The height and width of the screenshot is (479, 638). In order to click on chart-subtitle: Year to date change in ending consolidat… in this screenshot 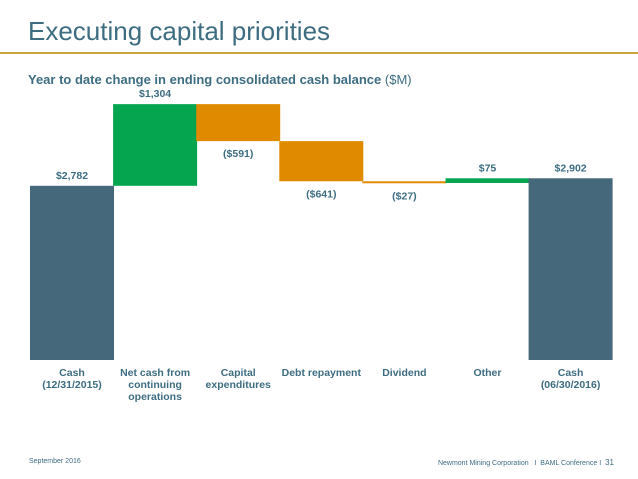, I will do `click(220, 79)`.